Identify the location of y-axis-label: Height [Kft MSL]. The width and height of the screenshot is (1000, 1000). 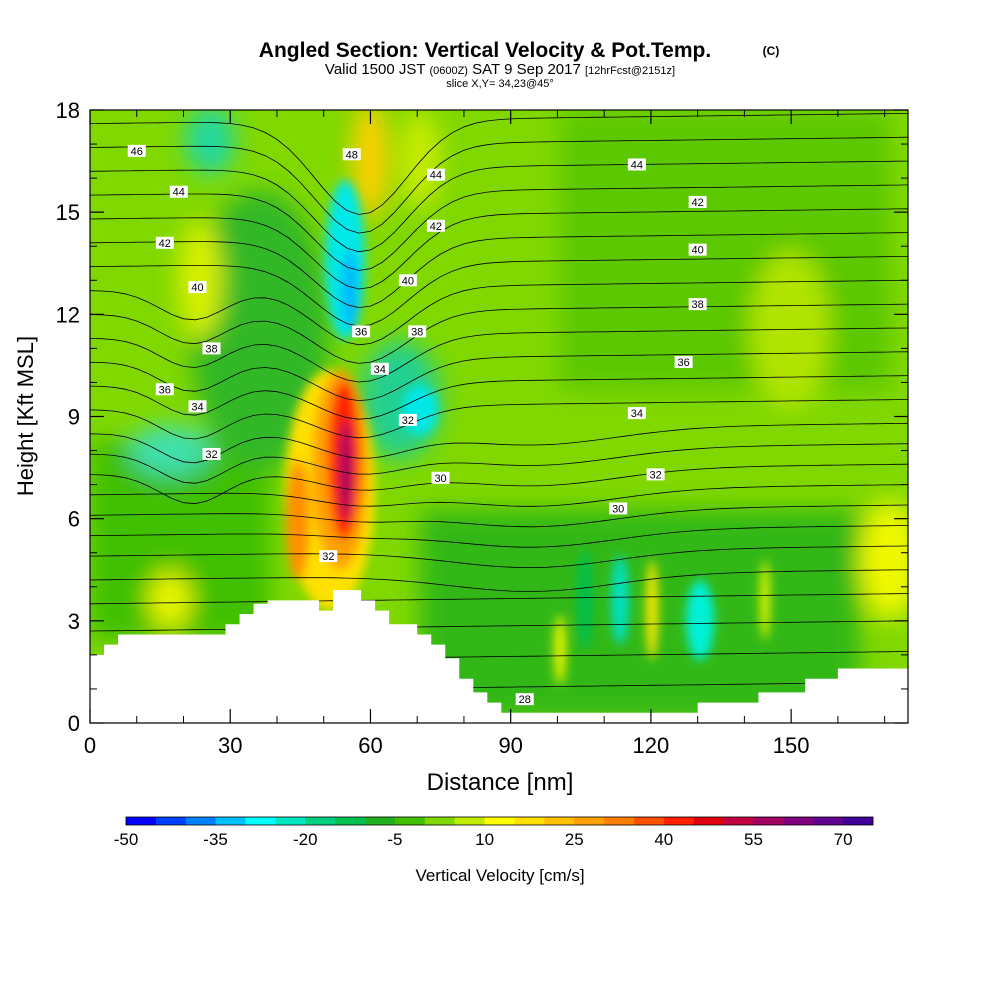
(25, 416).